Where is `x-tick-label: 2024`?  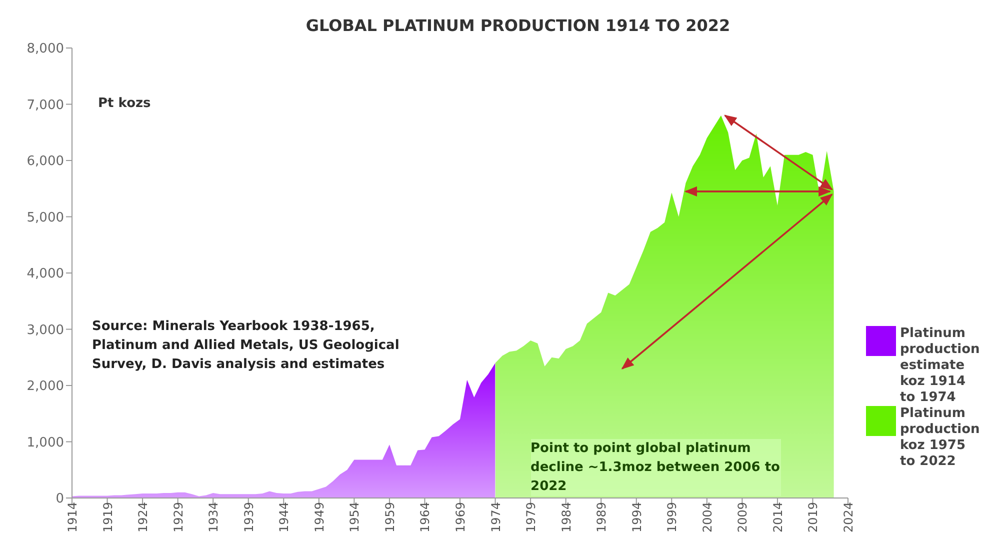
x-tick-label: 2024 is located at coordinates (849, 517).